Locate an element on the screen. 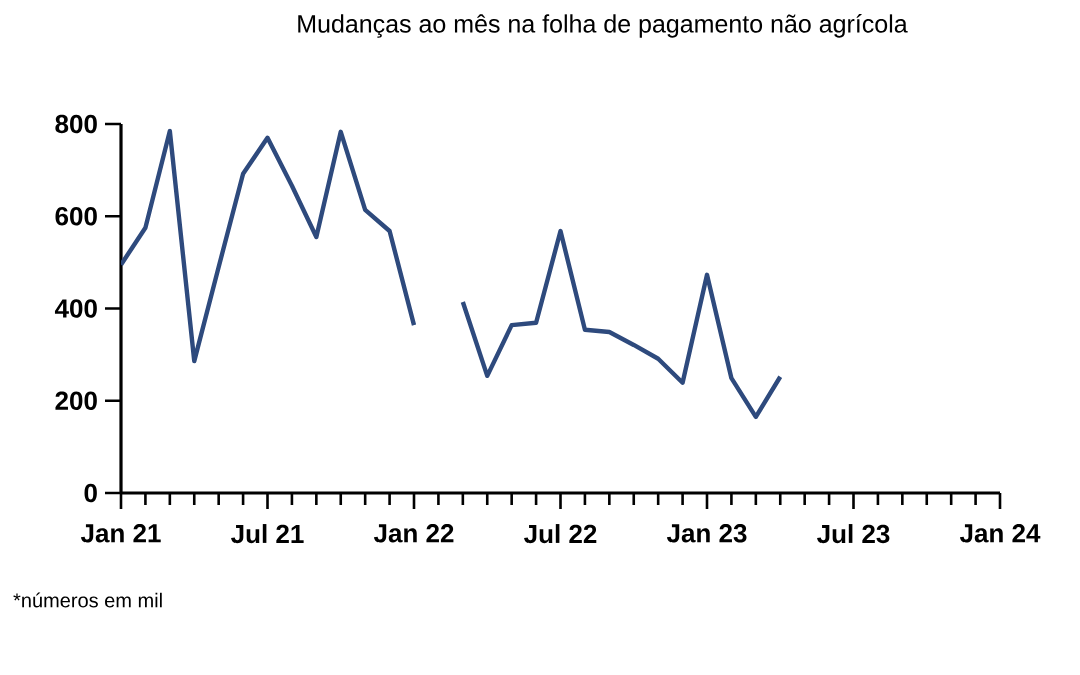  x-tick-label: Jan 22 is located at coordinates (413, 533).